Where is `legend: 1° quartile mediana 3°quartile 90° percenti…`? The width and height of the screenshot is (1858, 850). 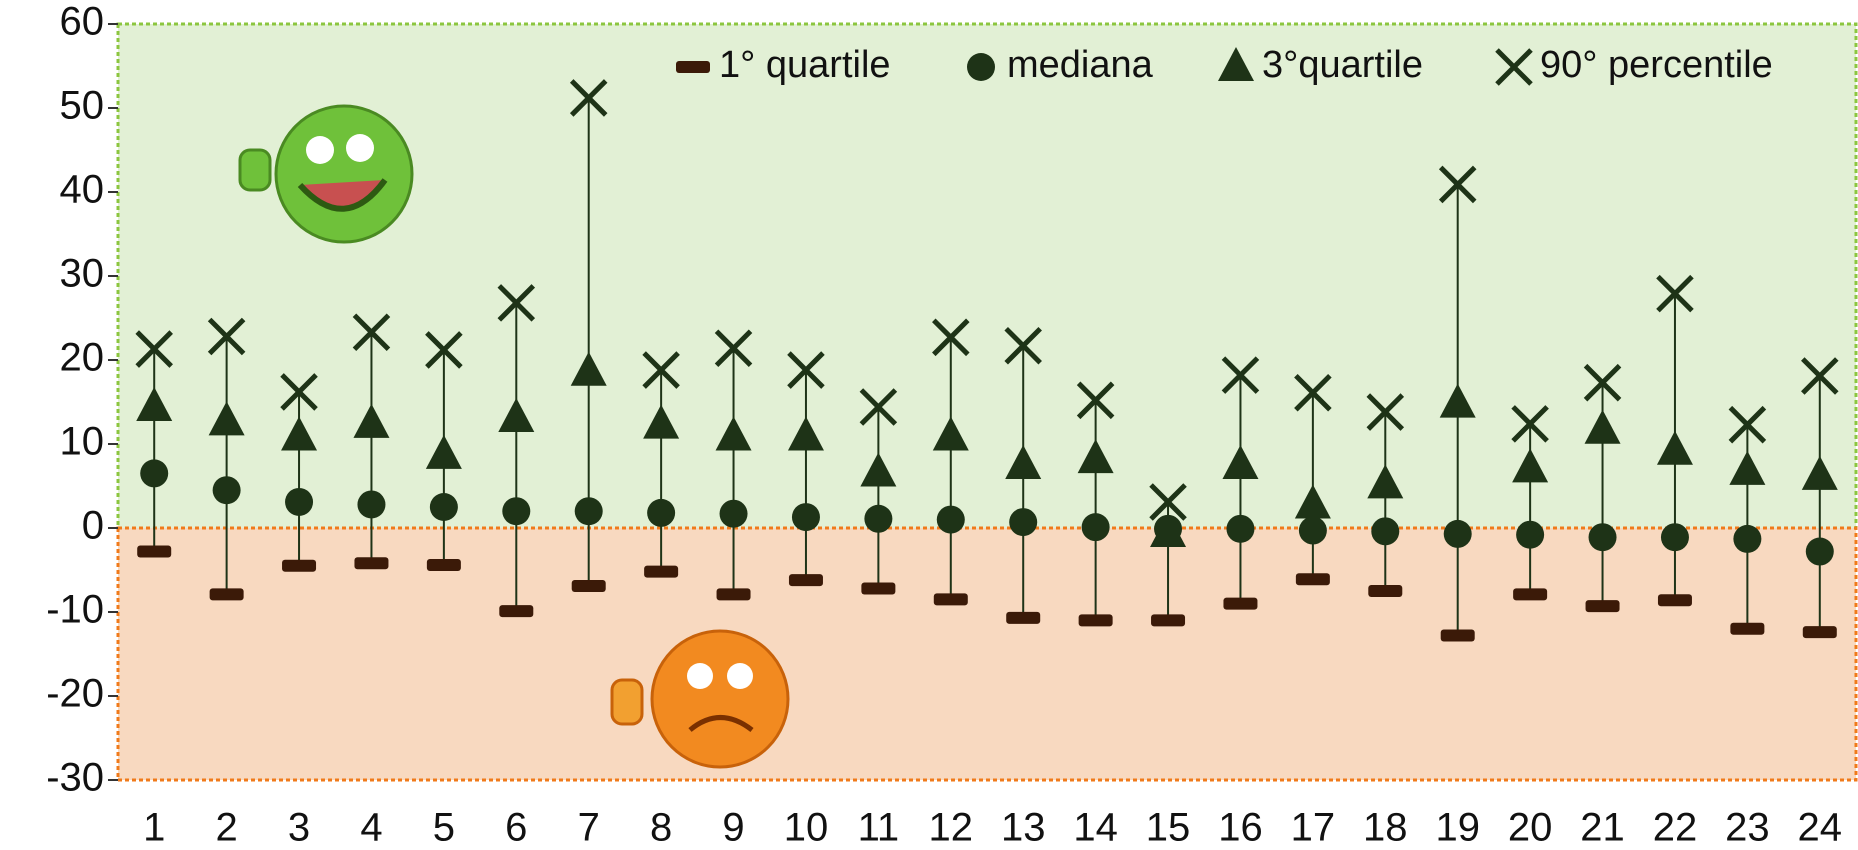 legend: 1° quartile mediana 3°quartile 90° percenti… is located at coordinates (1224, 65).